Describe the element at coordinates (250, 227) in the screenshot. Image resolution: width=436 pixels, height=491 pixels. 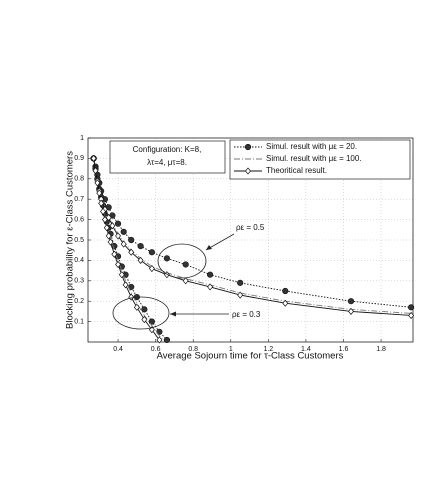
I see `annotation: ρε = 0.5` at that location.